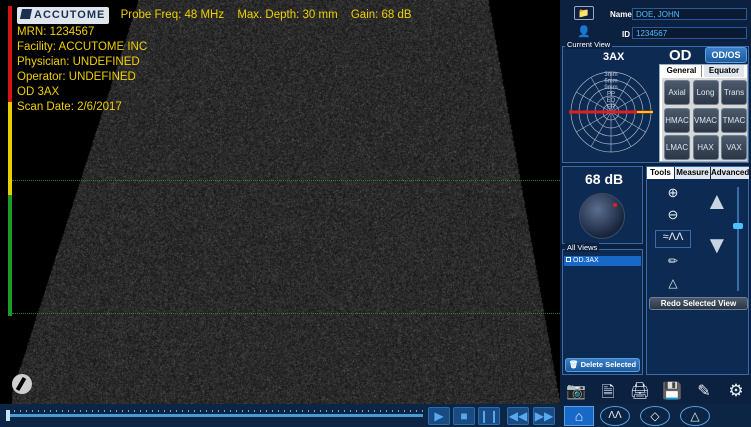 This screenshot has height=427, width=751. I want to click on b-scan-icon: ◇, so click(655, 416).